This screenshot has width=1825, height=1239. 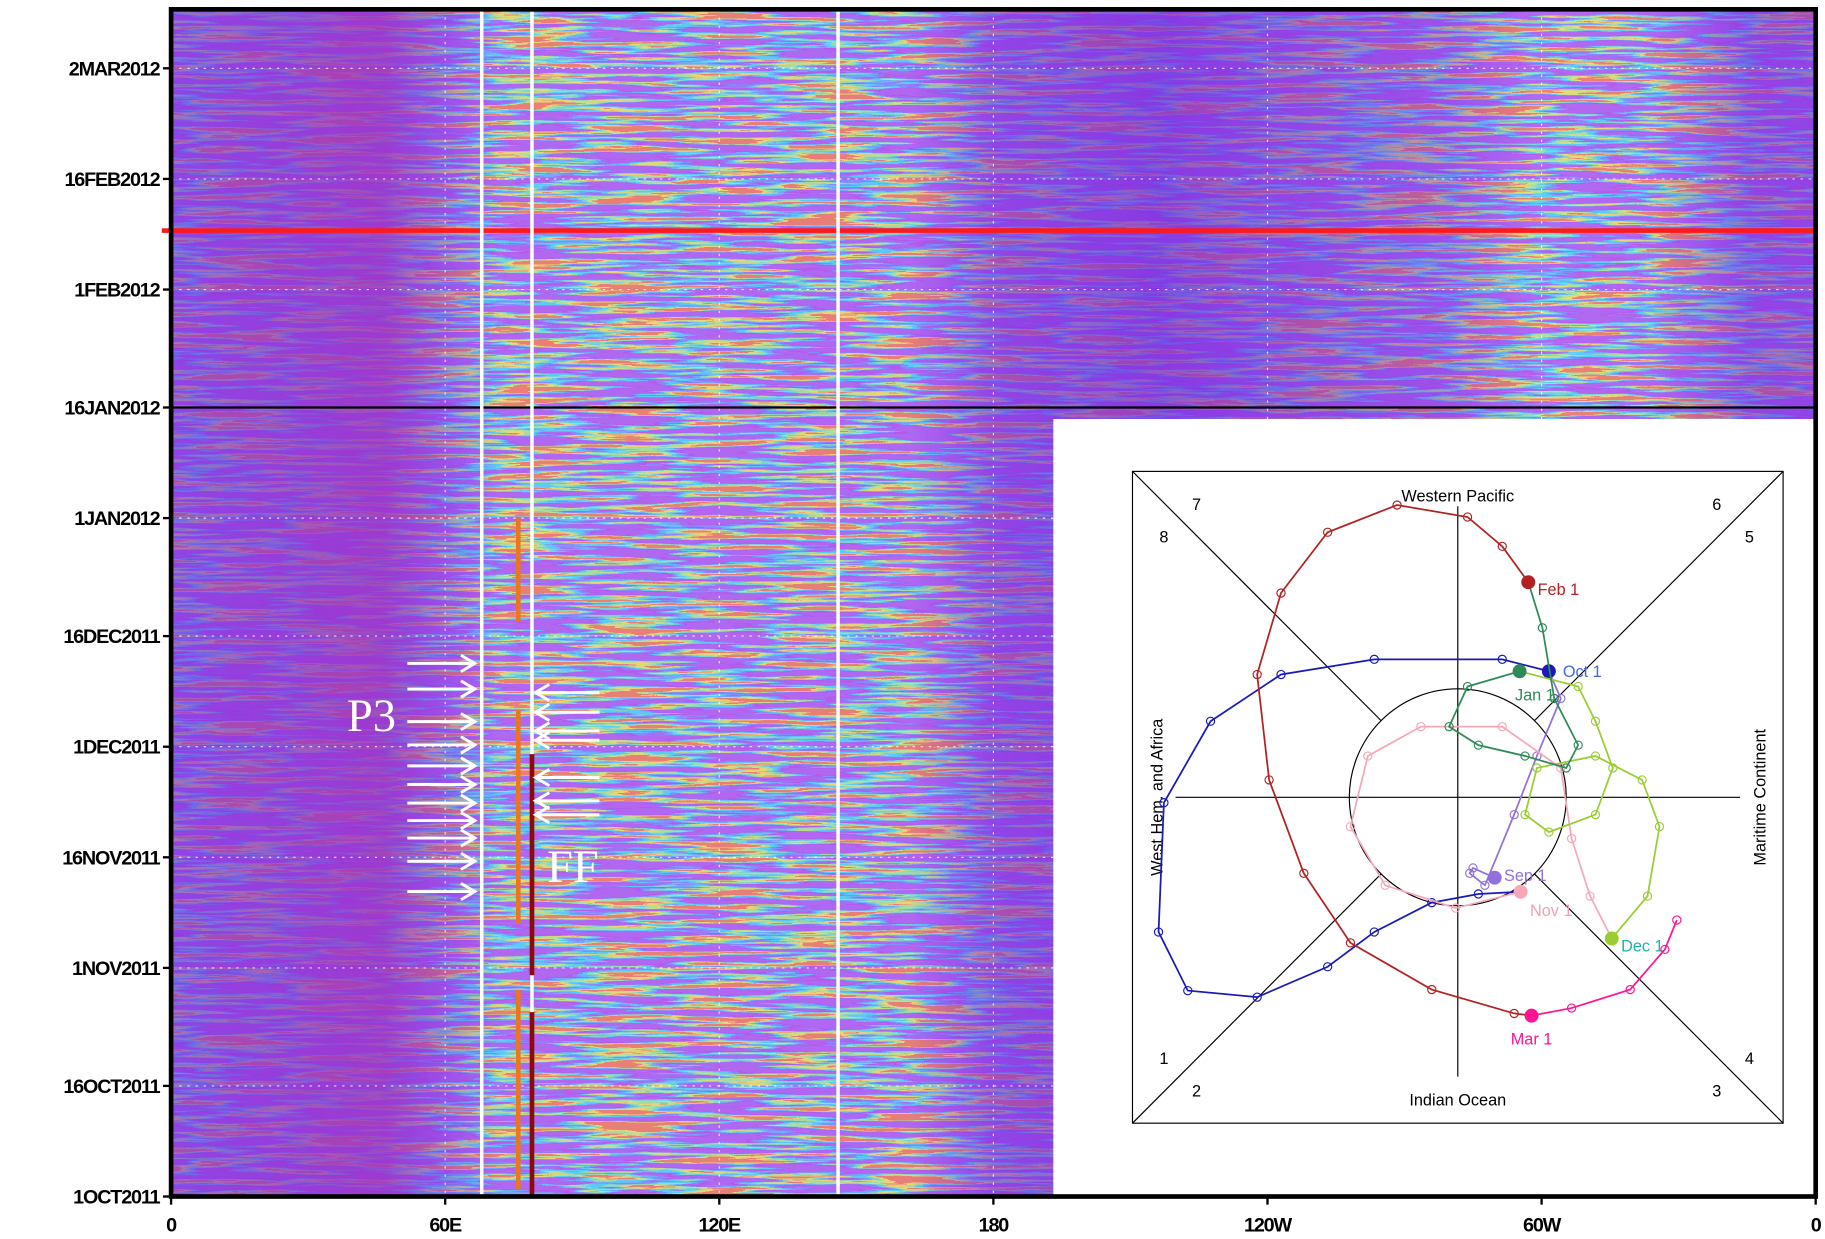 What do you see at coordinates (1457, 497) in the screenshot?
I see `region-label: Western Pacific` at bounding box center [1457, 497].